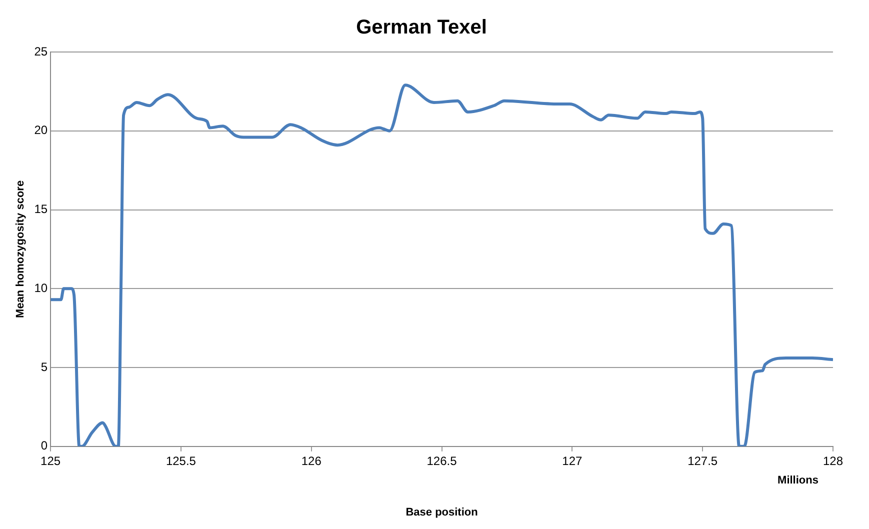 This screenshot has width=869, height=529. I want to click on y-tick-label: 0, so click(44, 445).